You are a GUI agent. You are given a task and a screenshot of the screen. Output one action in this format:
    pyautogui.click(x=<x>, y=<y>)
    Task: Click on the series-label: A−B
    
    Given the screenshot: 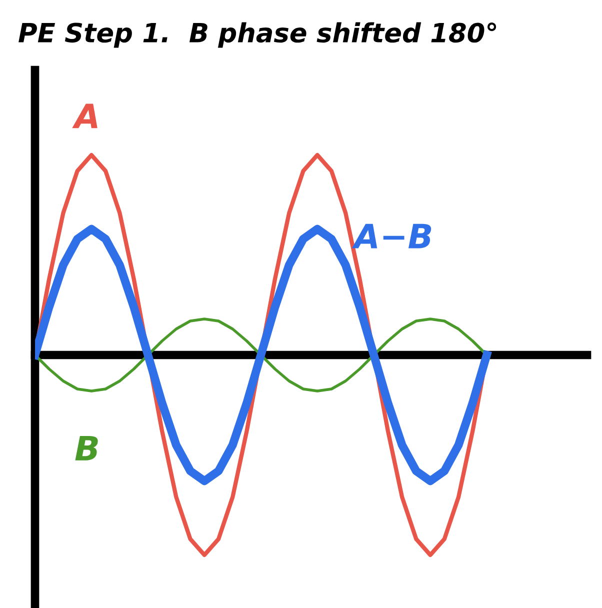 What is the action you would take?
    pyautogui.click(x=392, y=236)
    